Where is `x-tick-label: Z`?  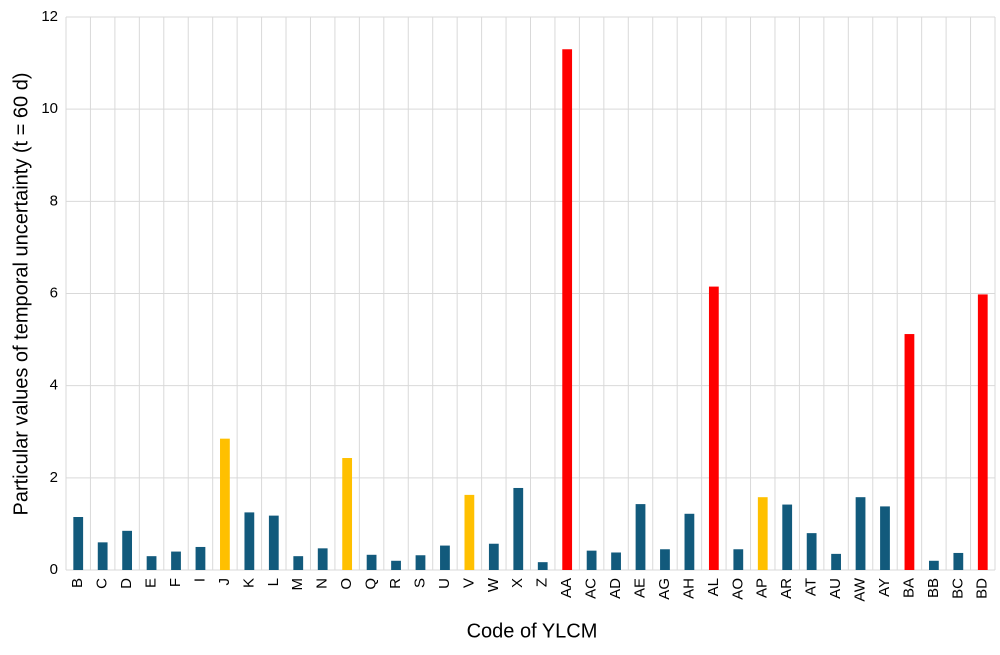
x-tick-label: Z is located at coordinates (542, 582).